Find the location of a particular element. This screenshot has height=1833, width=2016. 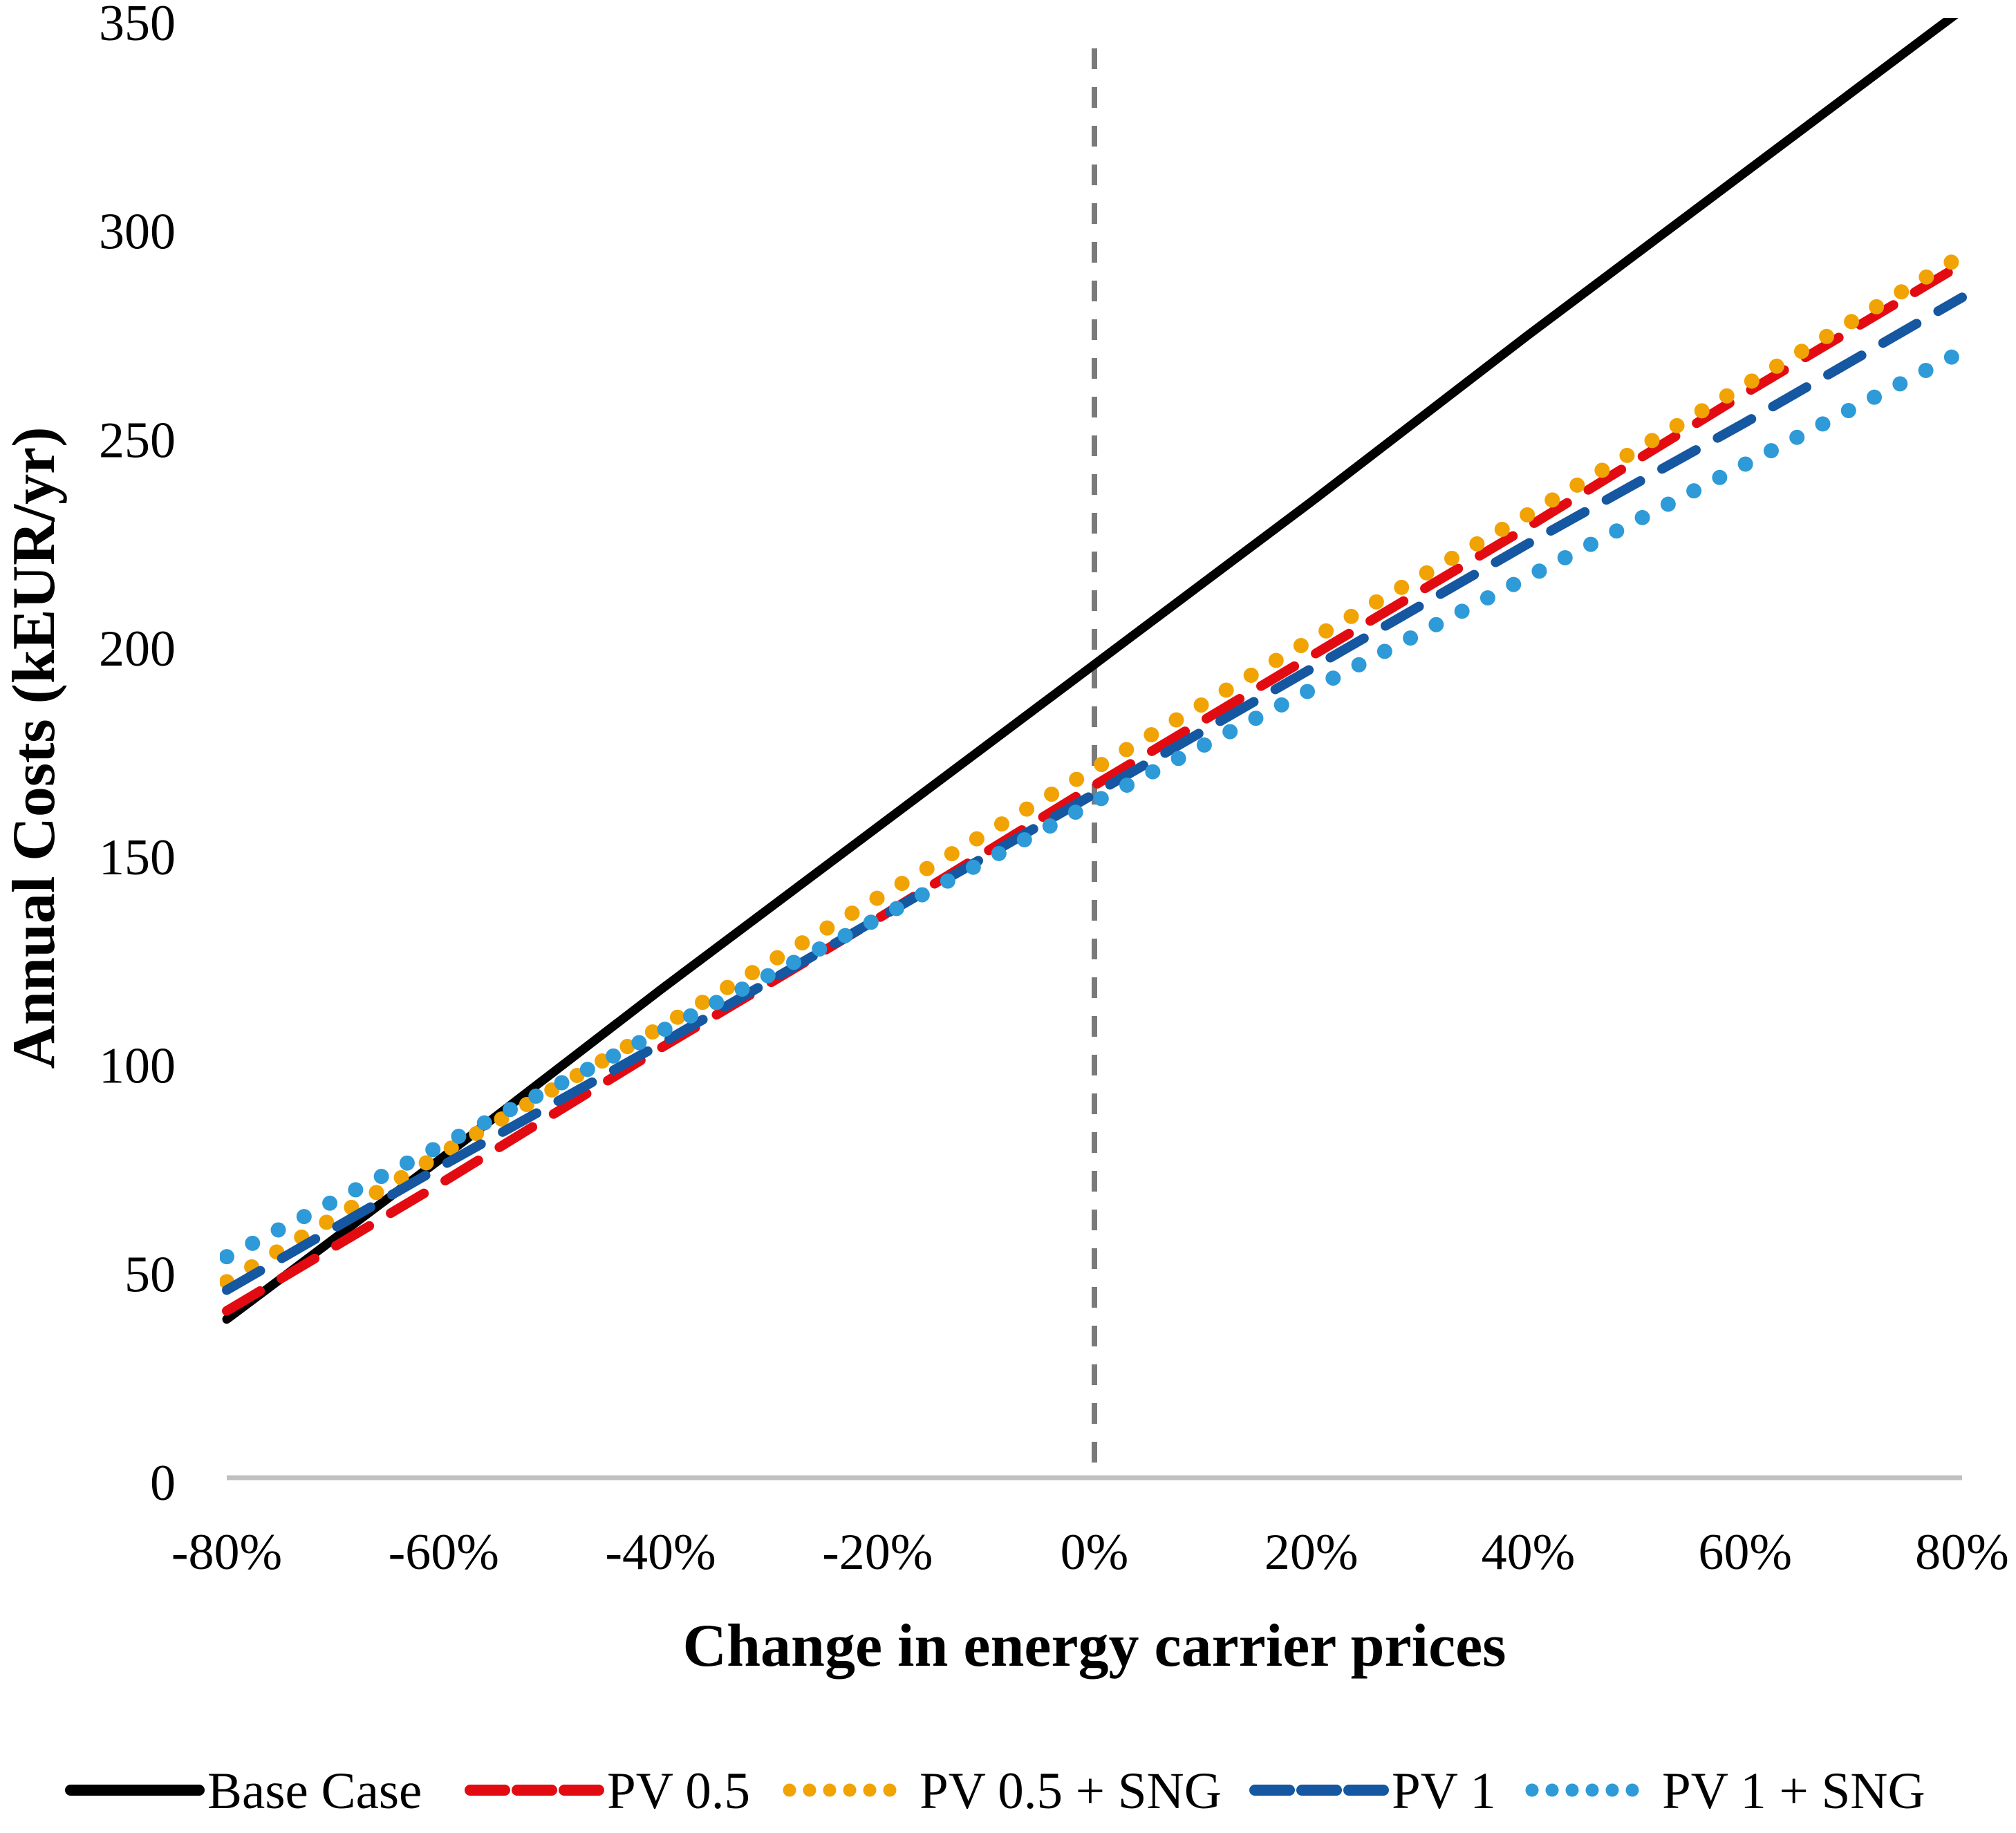

x-tick-label-60: -60% is located at coordinates (444, 1553).